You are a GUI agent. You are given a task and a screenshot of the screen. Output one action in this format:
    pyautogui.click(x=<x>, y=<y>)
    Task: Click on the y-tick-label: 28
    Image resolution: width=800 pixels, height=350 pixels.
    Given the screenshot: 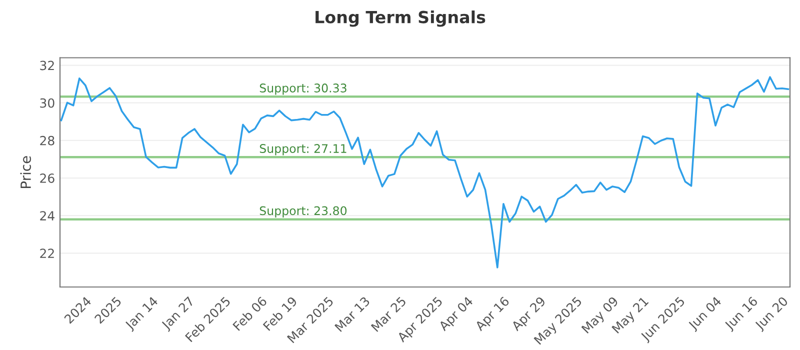 What is the action you would take?
    pyautogui.click(x=47, y=141)
    